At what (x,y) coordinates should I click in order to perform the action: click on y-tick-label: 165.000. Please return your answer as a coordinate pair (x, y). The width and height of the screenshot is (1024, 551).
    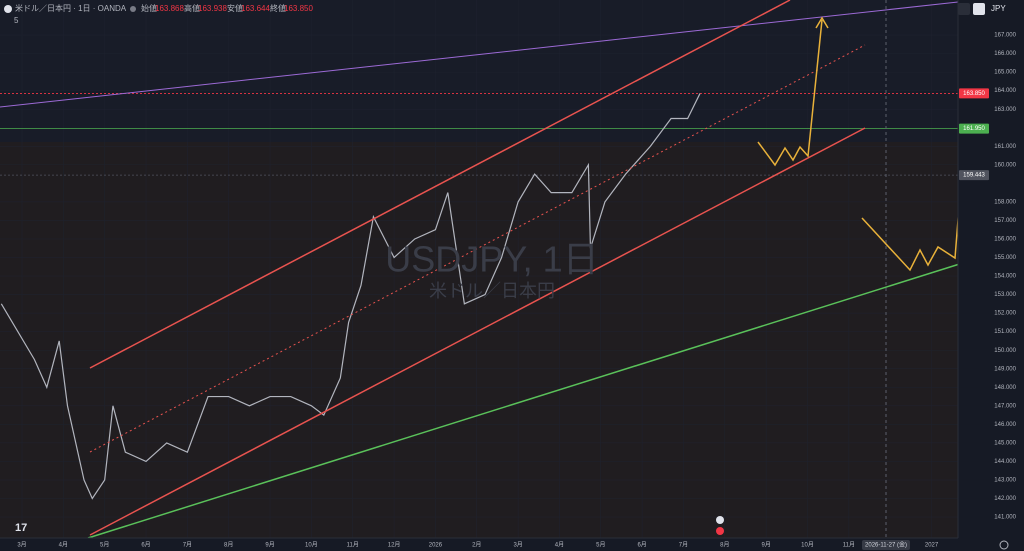
    Looking at the image, I should click on (1005, 73).